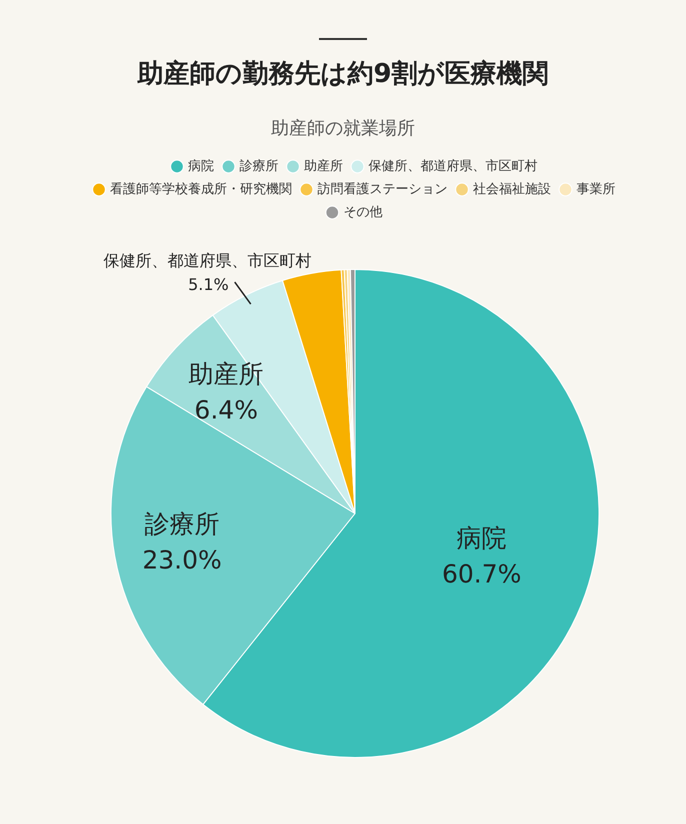 This screenshot has height=824, width=686. What do you see at coordinates (481, 537) in the screenshot?
I see `slice-label: 病院` at bounding box center [481, 537].